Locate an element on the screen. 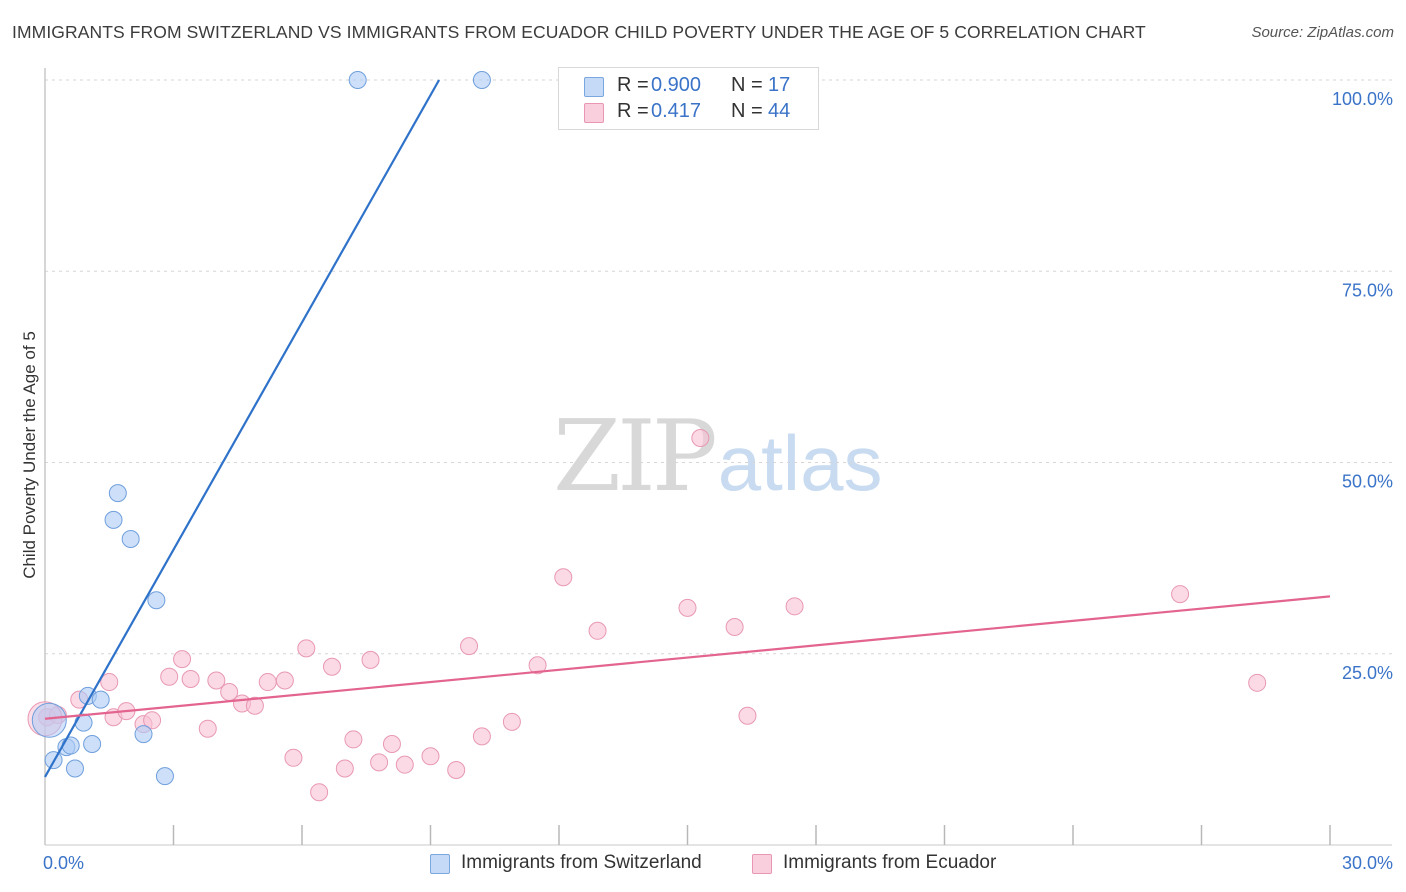  legend-n-value: 17 is located at coordinates (779, 85).